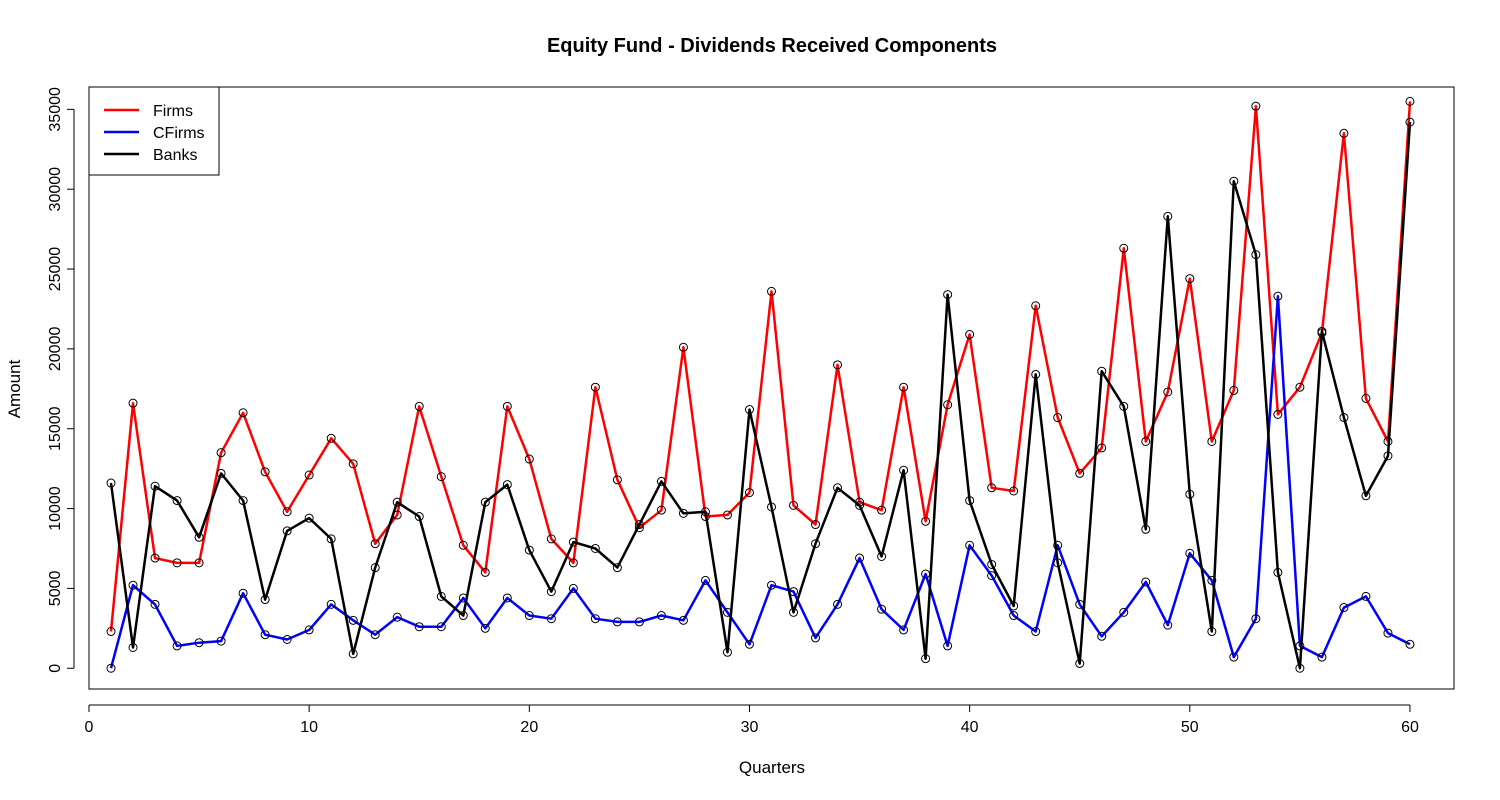 This screenshot has height=800, width=1500. Describe the element at coordinates (55, 269) in the screenshot. I see `y-tick-label: 25000` at that location.